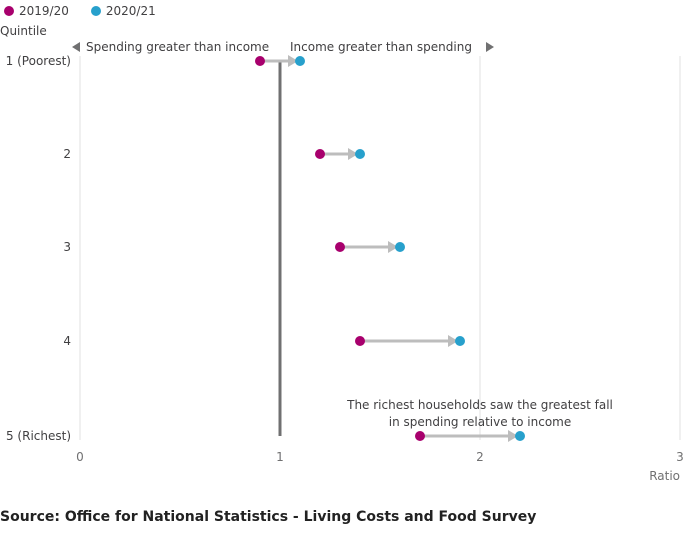 The width and height of the screenshot is (694, 534). I want to click on legend-item-2019: 2019/20, so click(36, 11).